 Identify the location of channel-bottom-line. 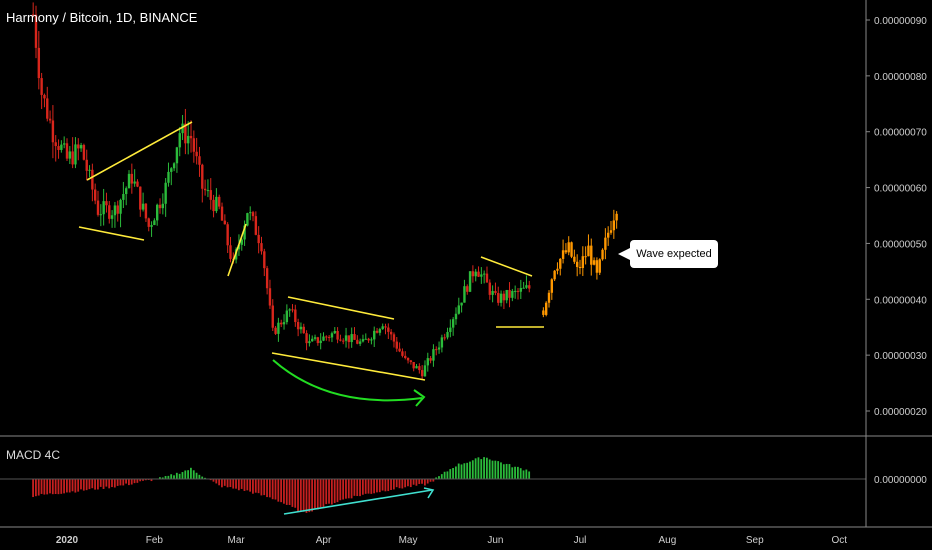
(348, 366).